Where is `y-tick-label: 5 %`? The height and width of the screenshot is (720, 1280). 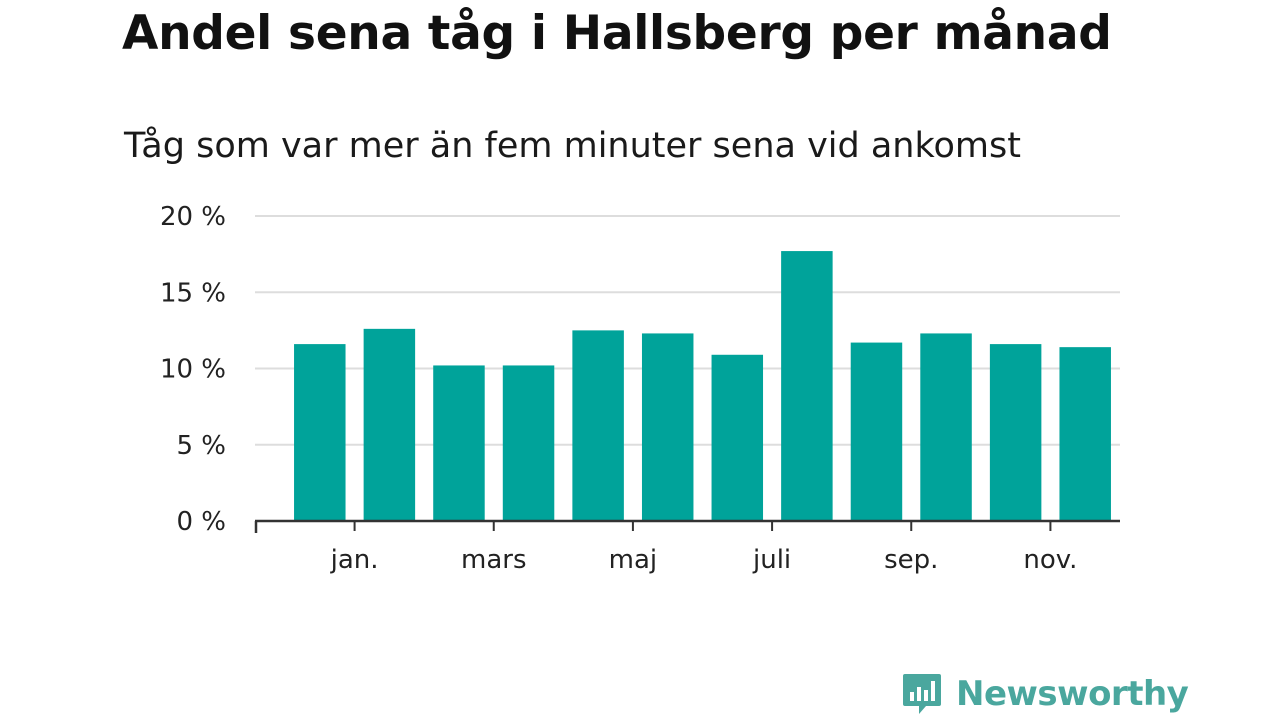 y-tick-label: 5 % is located at coordinates (201, 446).